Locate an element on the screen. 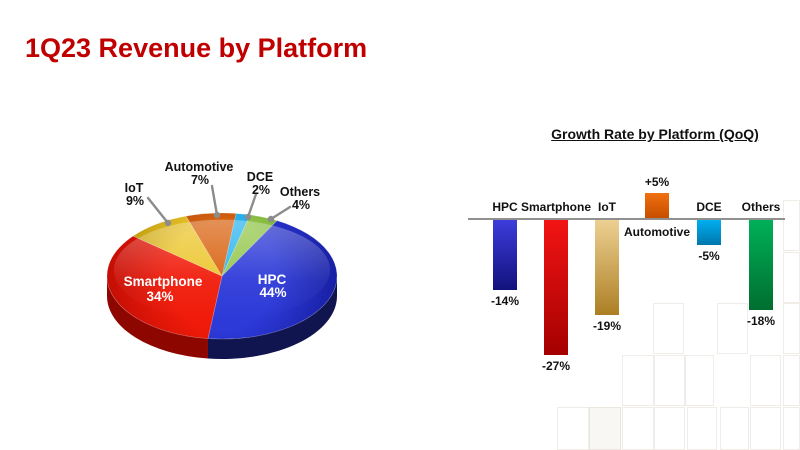 The image size is (800, 450). bar-value-label-dce: -5% is located at coordinates (709, 256).